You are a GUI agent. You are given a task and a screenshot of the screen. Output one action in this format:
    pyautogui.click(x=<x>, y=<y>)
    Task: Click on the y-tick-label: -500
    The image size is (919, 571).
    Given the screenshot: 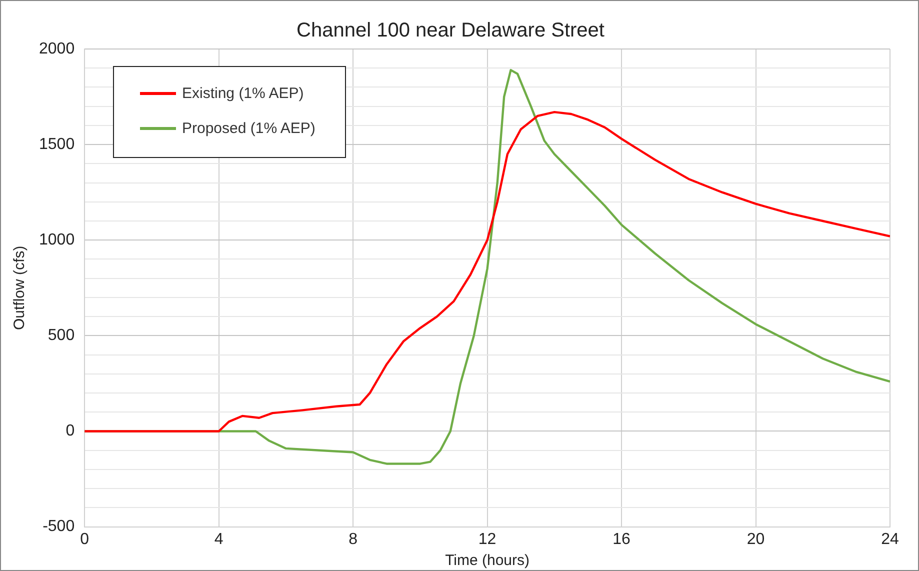 What is the action you would take?
    pyautogui.click(x=58, y=527)
    